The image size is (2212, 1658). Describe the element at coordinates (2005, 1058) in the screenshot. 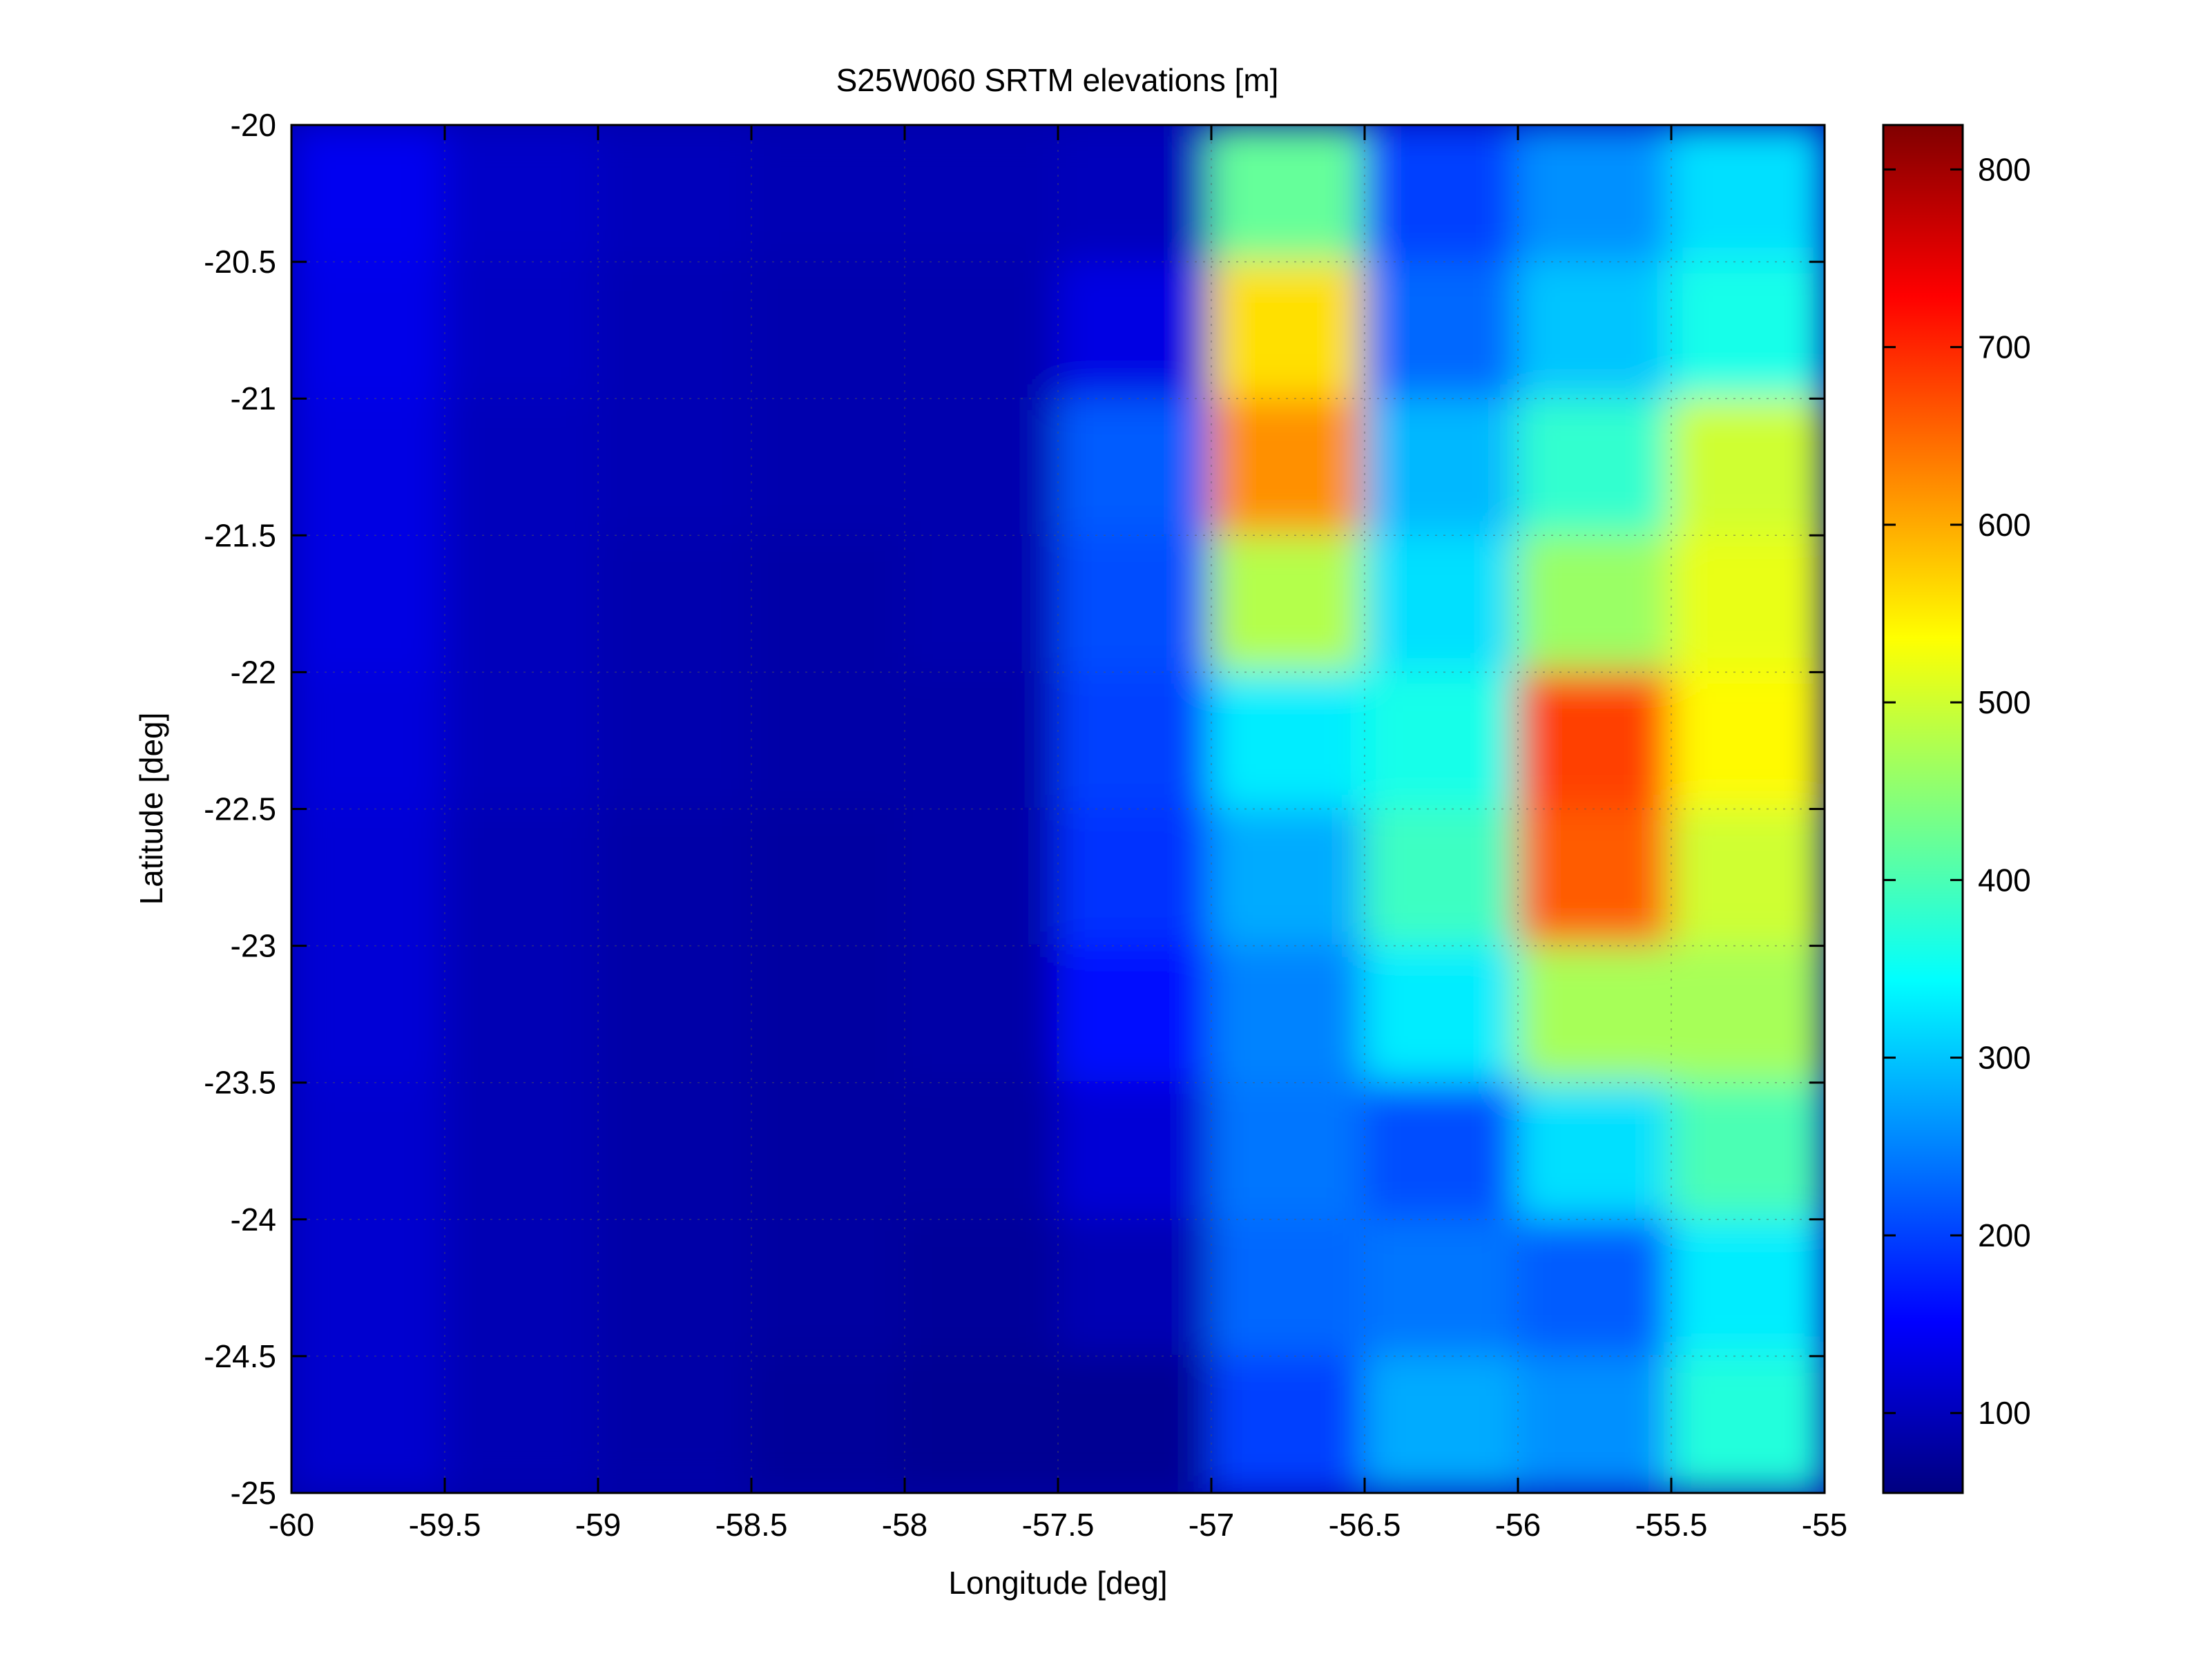

I see `colorbar-tick-label: 300` at that location.